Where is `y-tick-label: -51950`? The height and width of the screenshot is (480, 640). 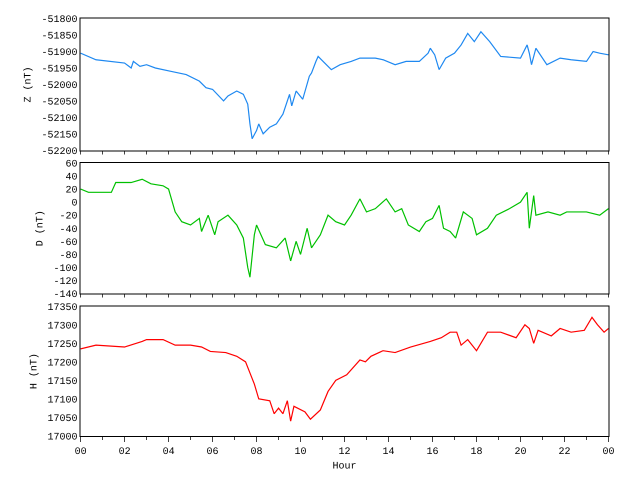
y-tick-label: -51950 is located at coordinates (60, 70).